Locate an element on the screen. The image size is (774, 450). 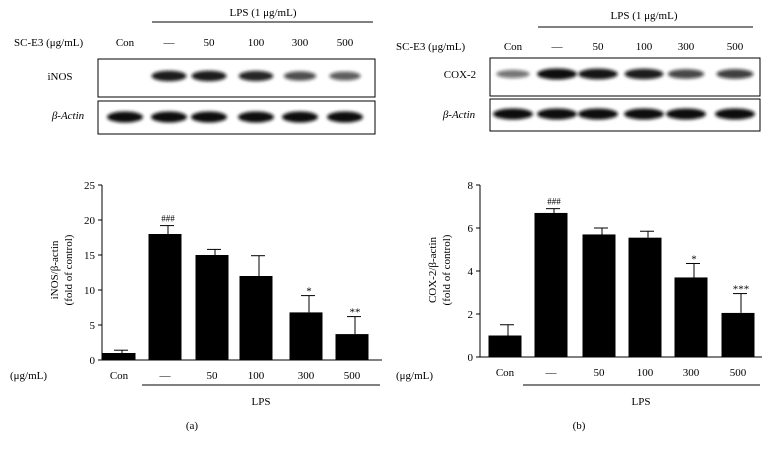
y-tick-label: 2 is located at coordinates (471, 315).